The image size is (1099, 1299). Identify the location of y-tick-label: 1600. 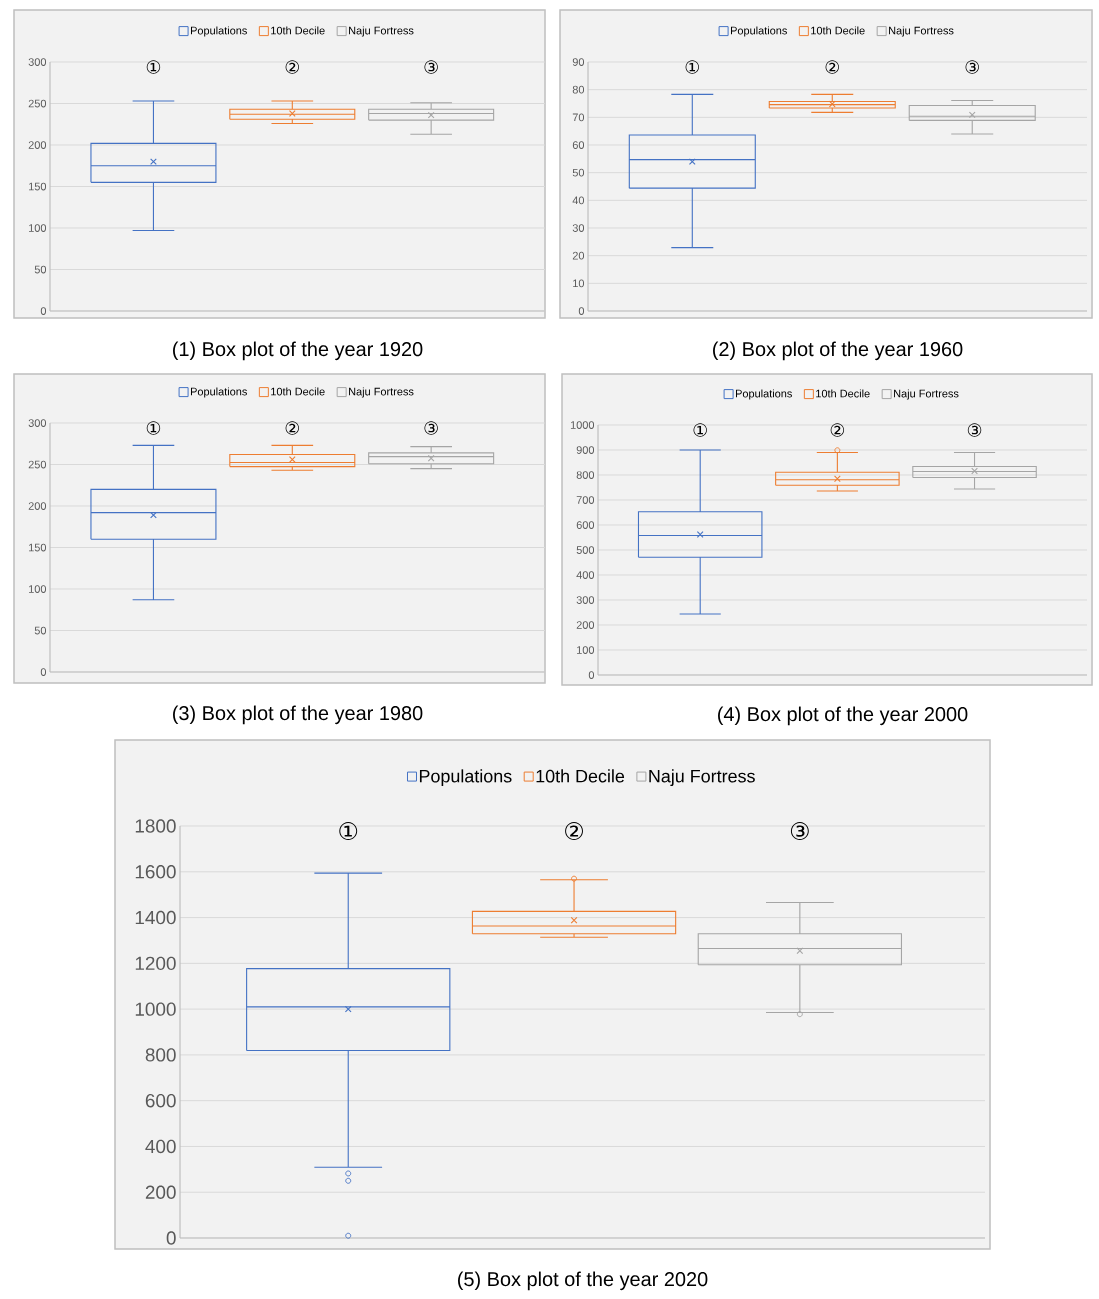
(155, 872).